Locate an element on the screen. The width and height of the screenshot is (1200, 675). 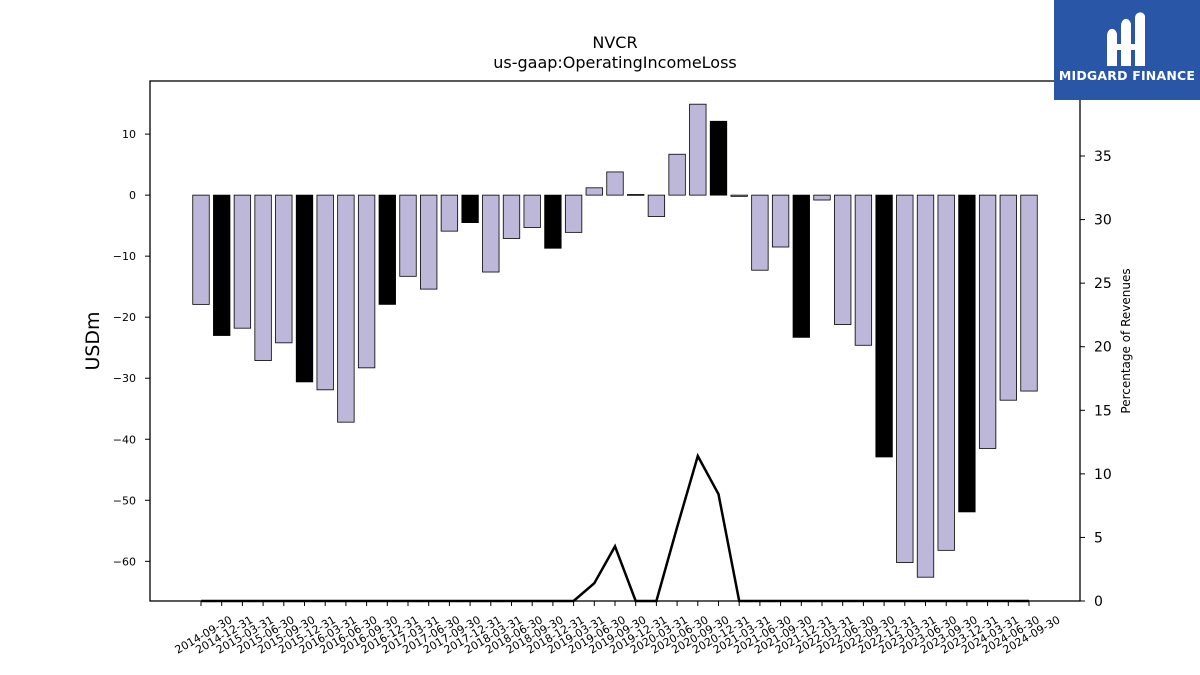
y-tick-label--30: −30 is located at coordinates (124, 378).